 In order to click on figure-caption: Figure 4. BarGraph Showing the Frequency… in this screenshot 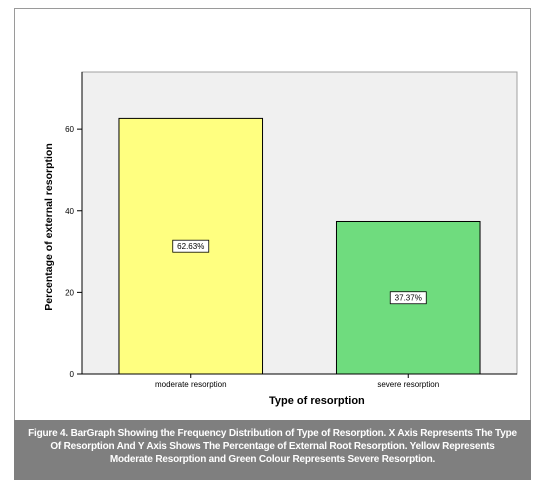, I will do `click(272, 450)`.